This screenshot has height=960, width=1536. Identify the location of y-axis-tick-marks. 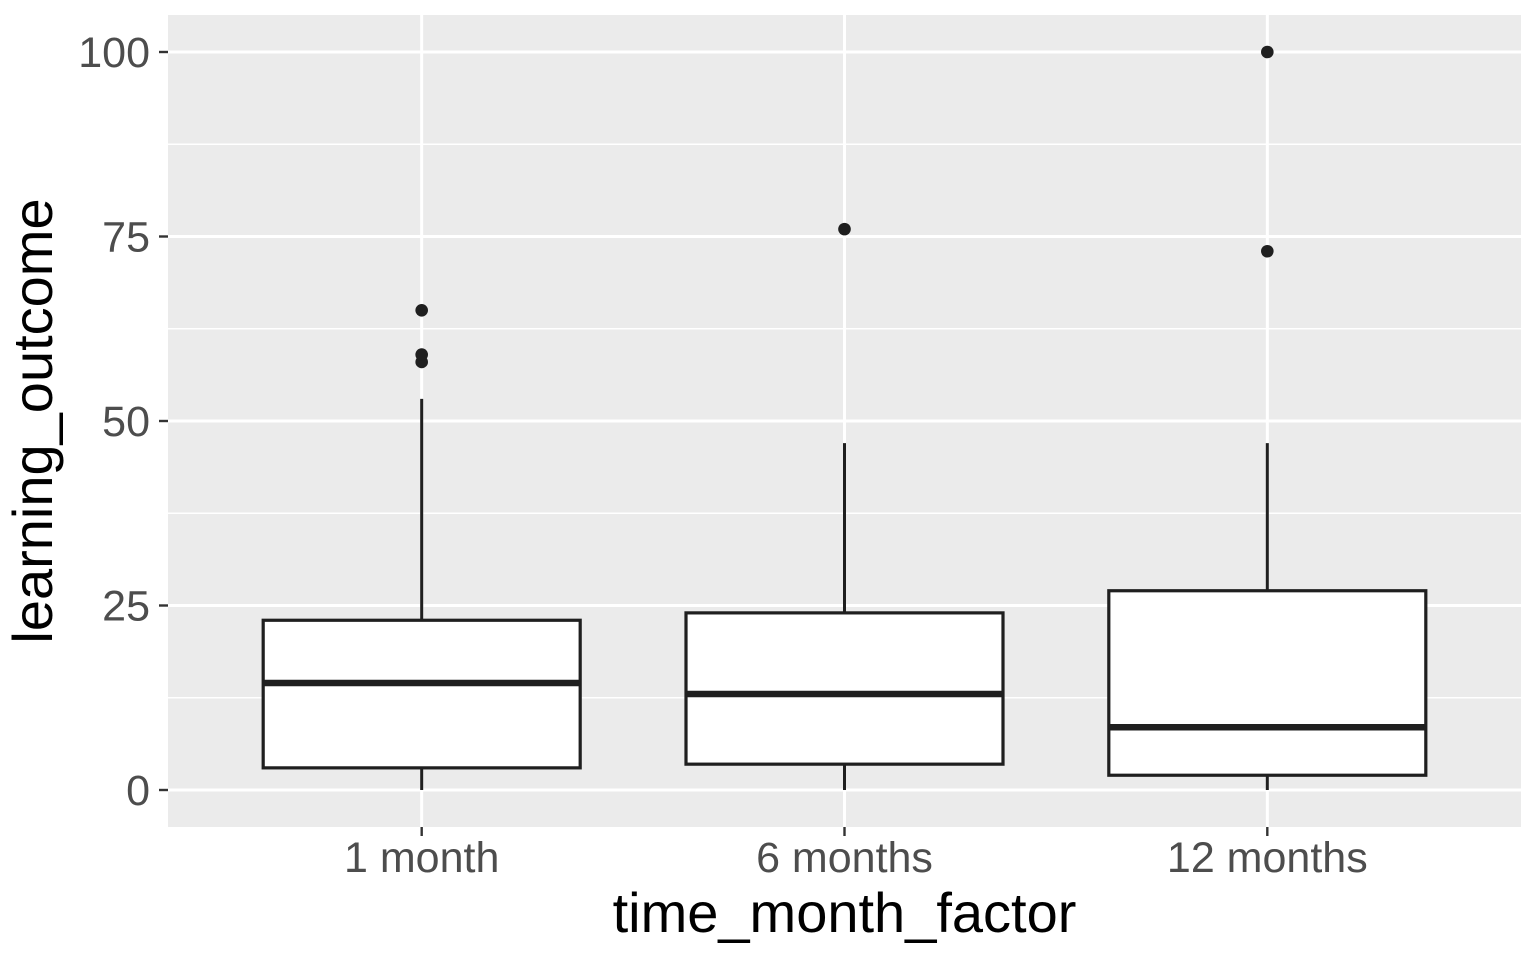
(163, 421).